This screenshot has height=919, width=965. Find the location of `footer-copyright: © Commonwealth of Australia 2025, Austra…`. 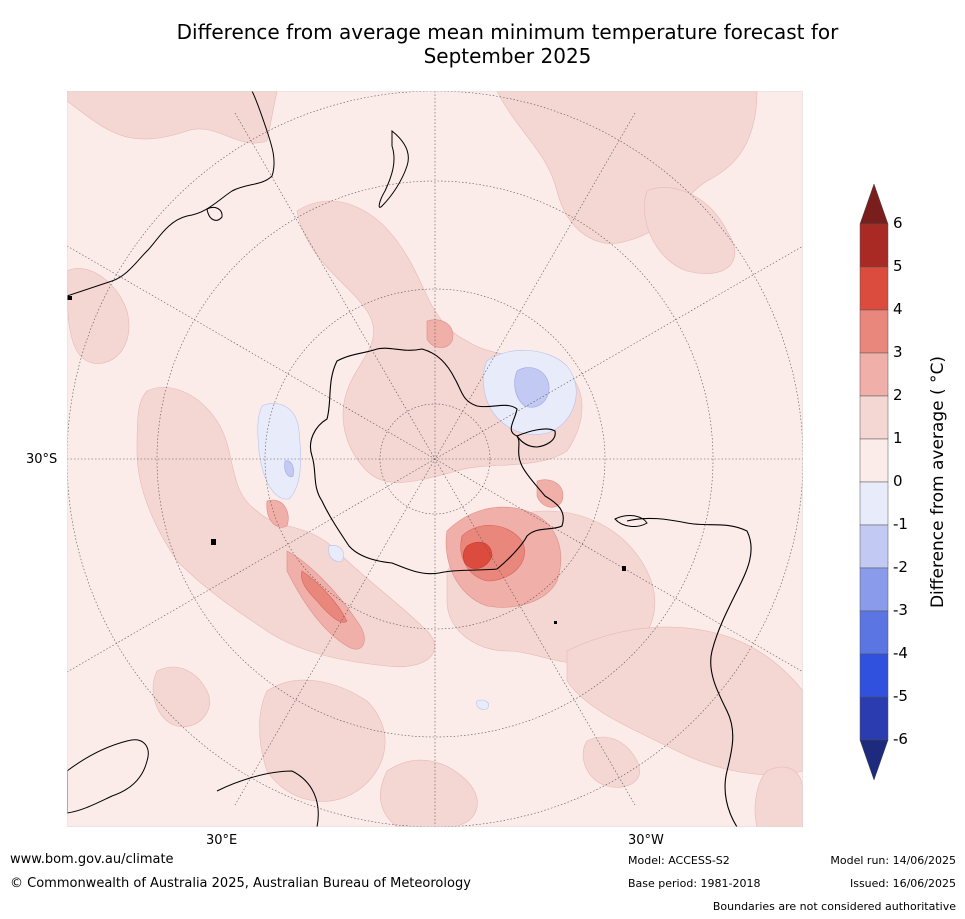

footer-copyright: © Commonwealth of Australia 2025, Austra… is located at coordinates (240, 883).